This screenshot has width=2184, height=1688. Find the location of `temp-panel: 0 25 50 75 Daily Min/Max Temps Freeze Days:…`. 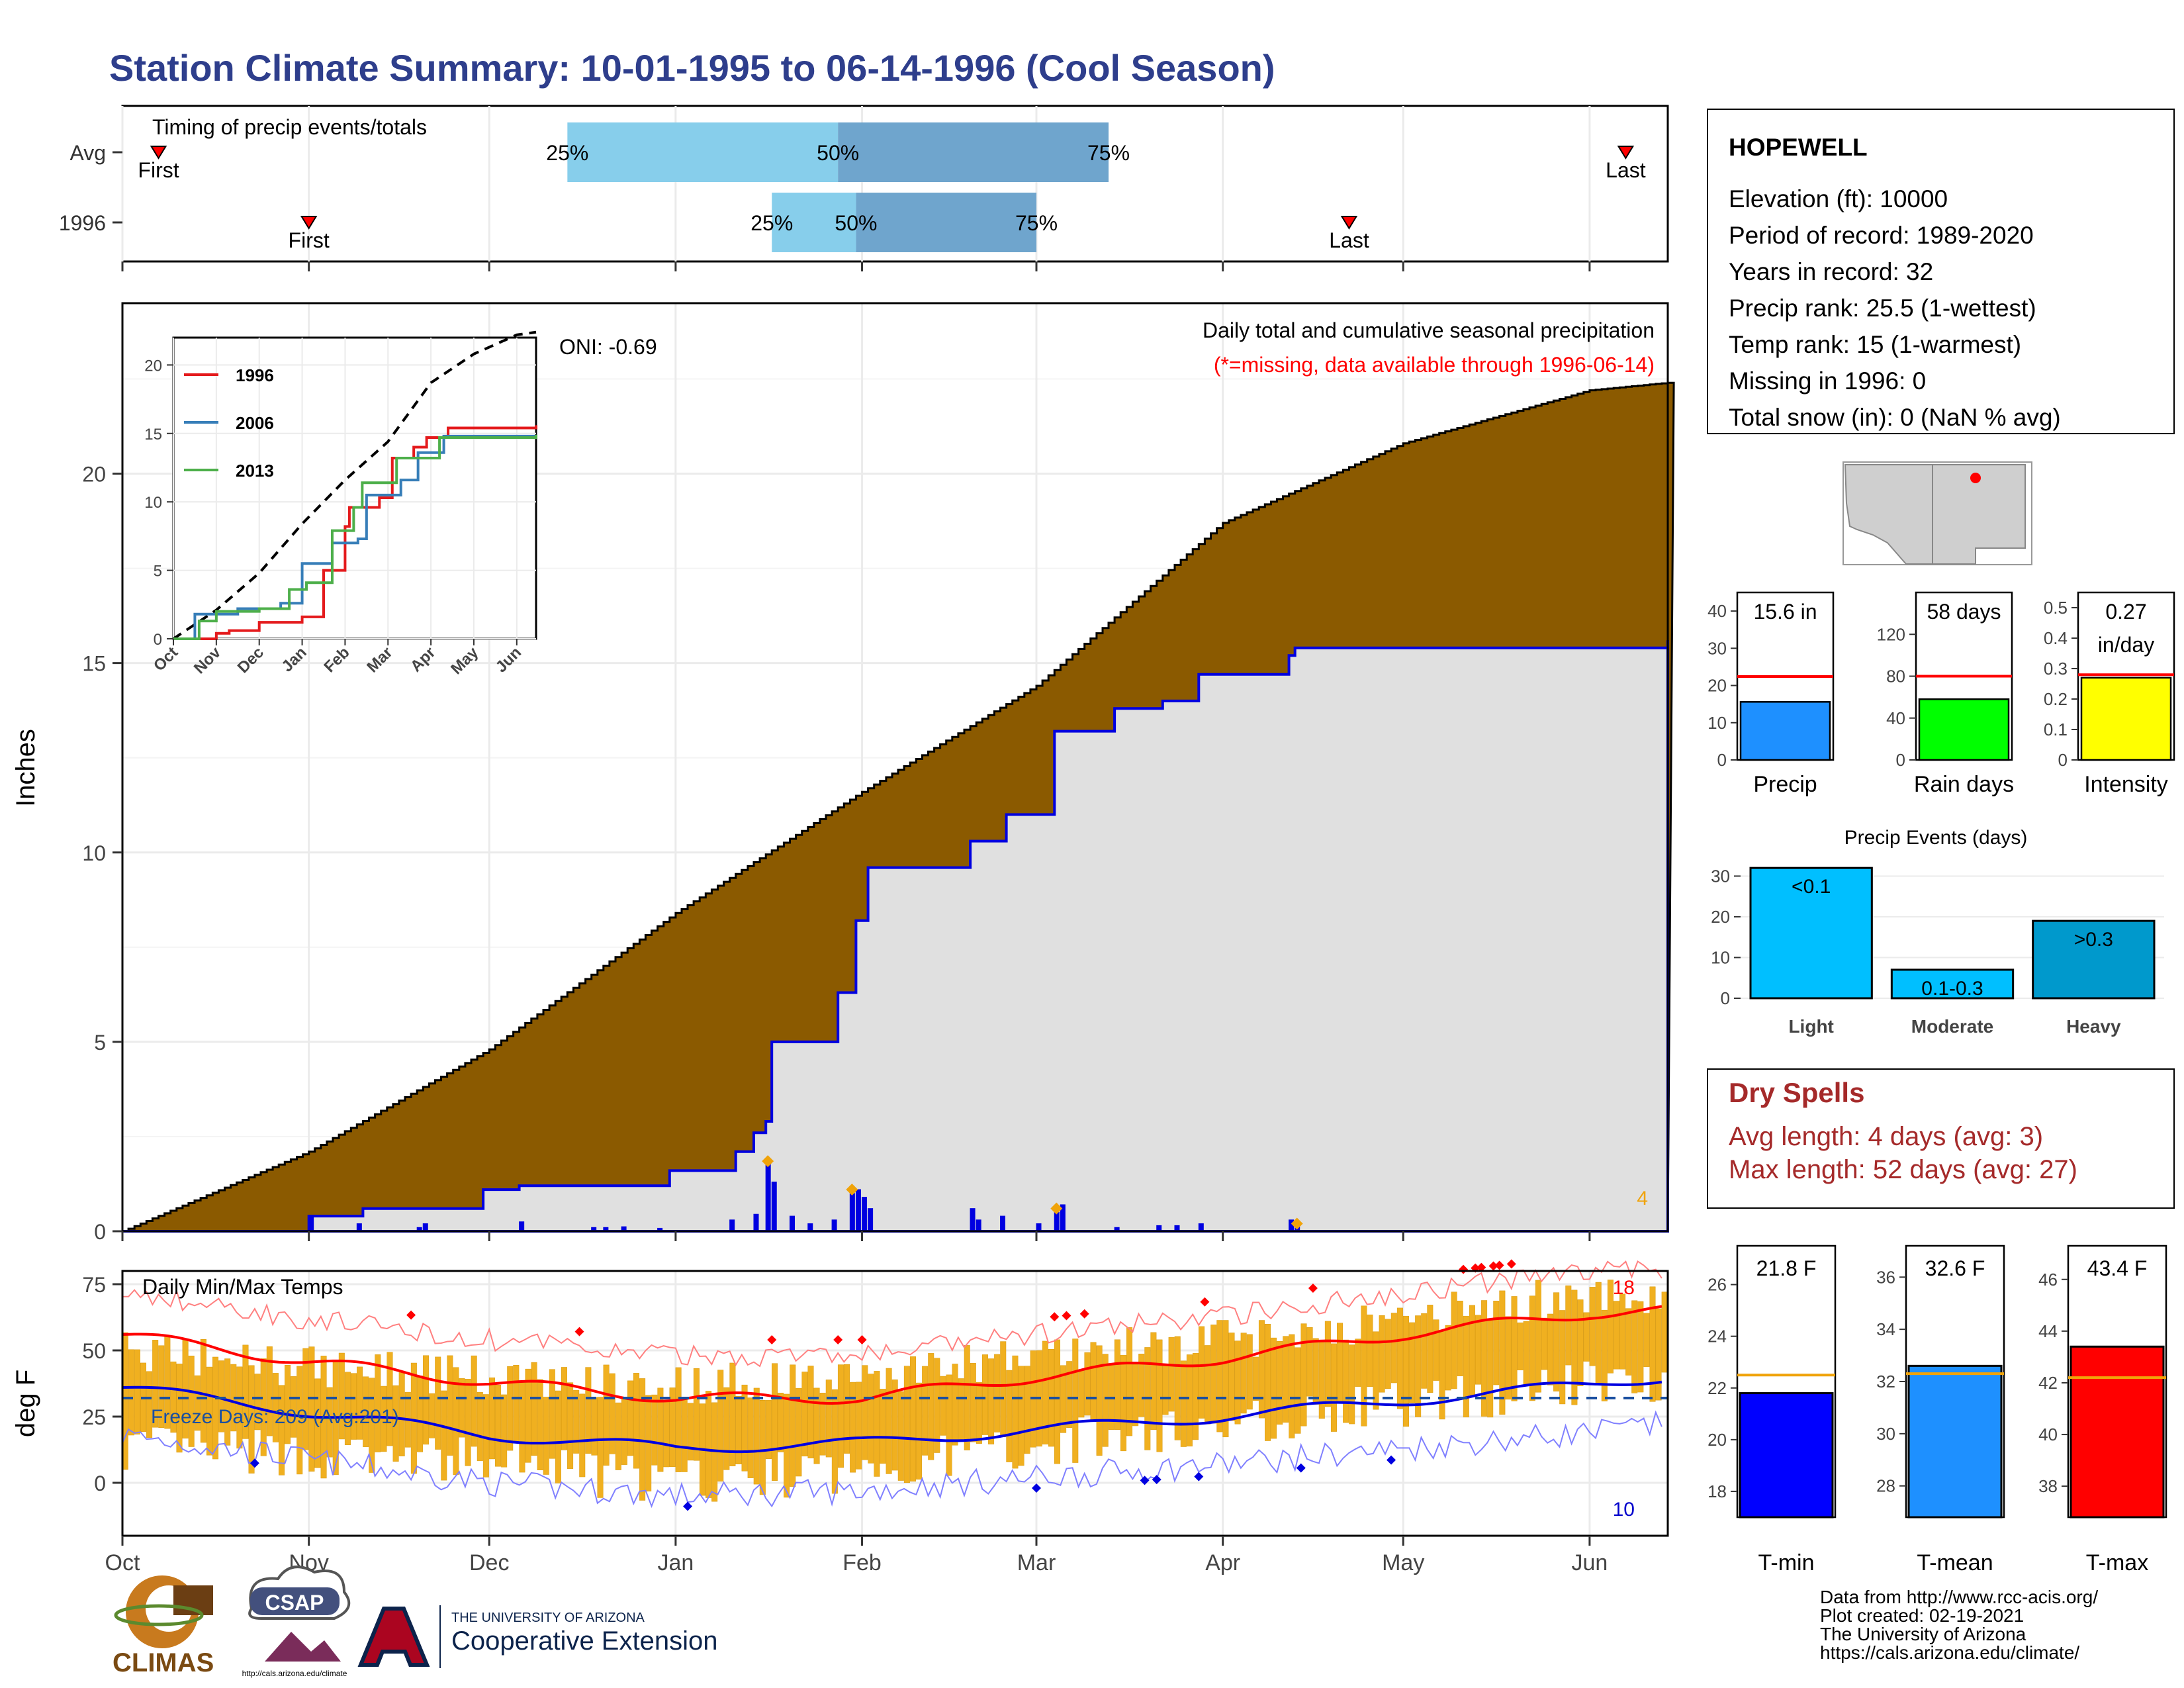

temp-panel: 0 25 50 75 Daily Min/Max Temps Freeze Days:… is located at coordinates (840, 1398).